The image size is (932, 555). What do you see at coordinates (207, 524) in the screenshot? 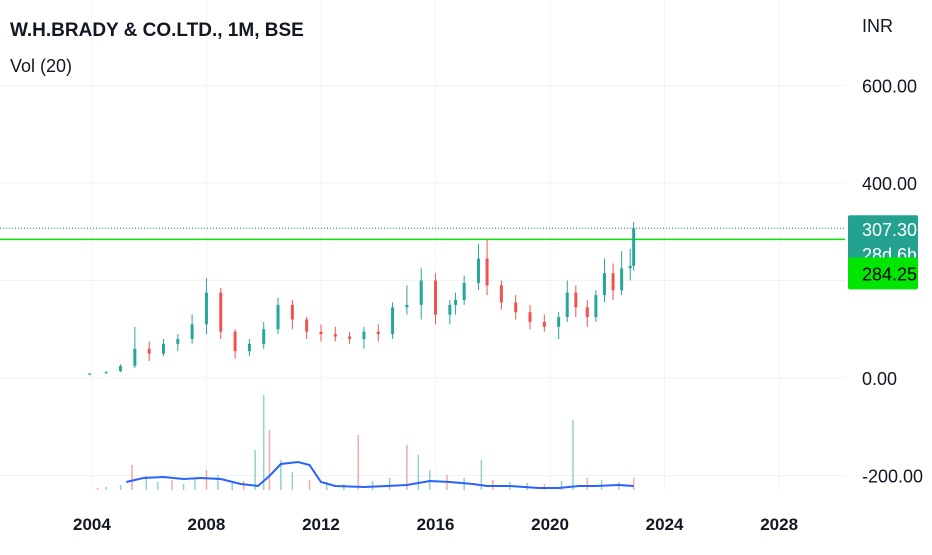
I see `x-tick-label: 2008` at bounding box center [207, 524].